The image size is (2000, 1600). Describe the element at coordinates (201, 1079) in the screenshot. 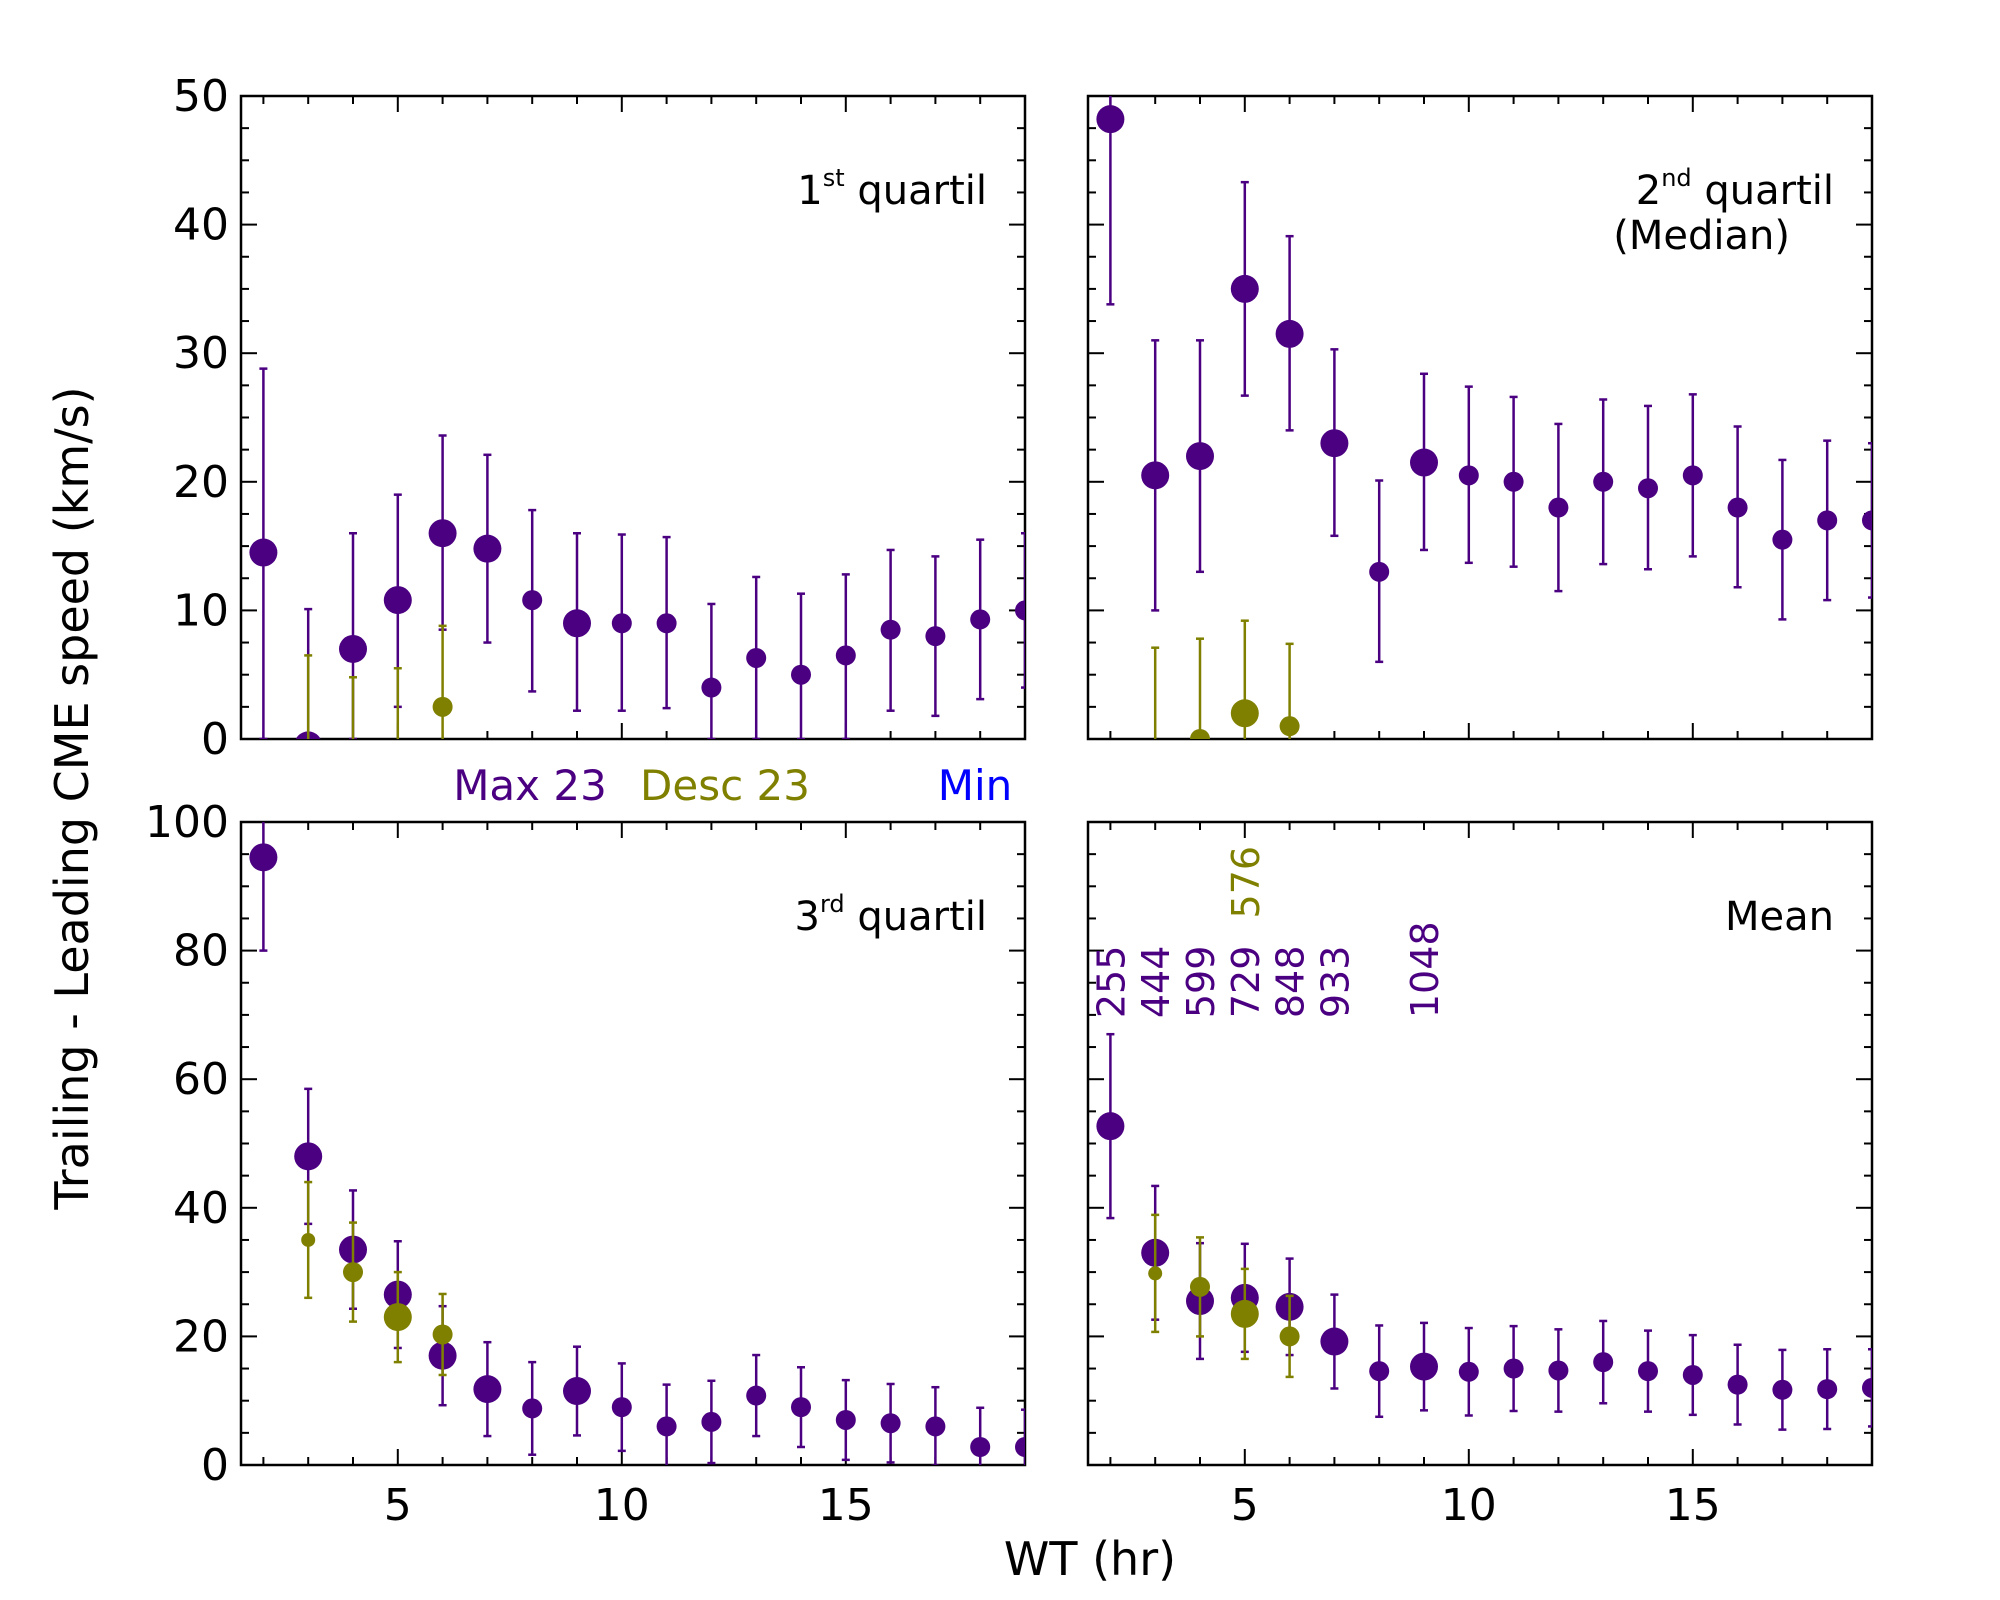

I see `y-tick-label: 60` at that location.